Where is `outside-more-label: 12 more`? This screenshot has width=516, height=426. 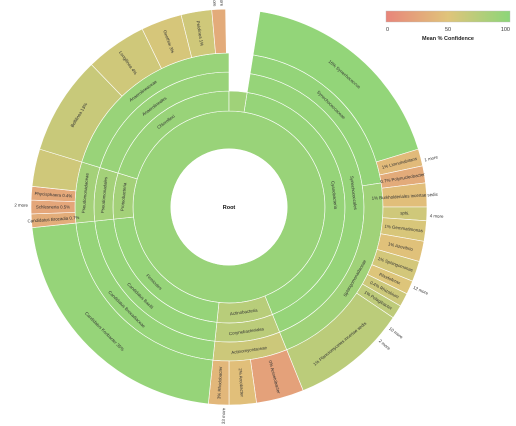
outside-more-label: 12 more is located at coordinates (420, 290).